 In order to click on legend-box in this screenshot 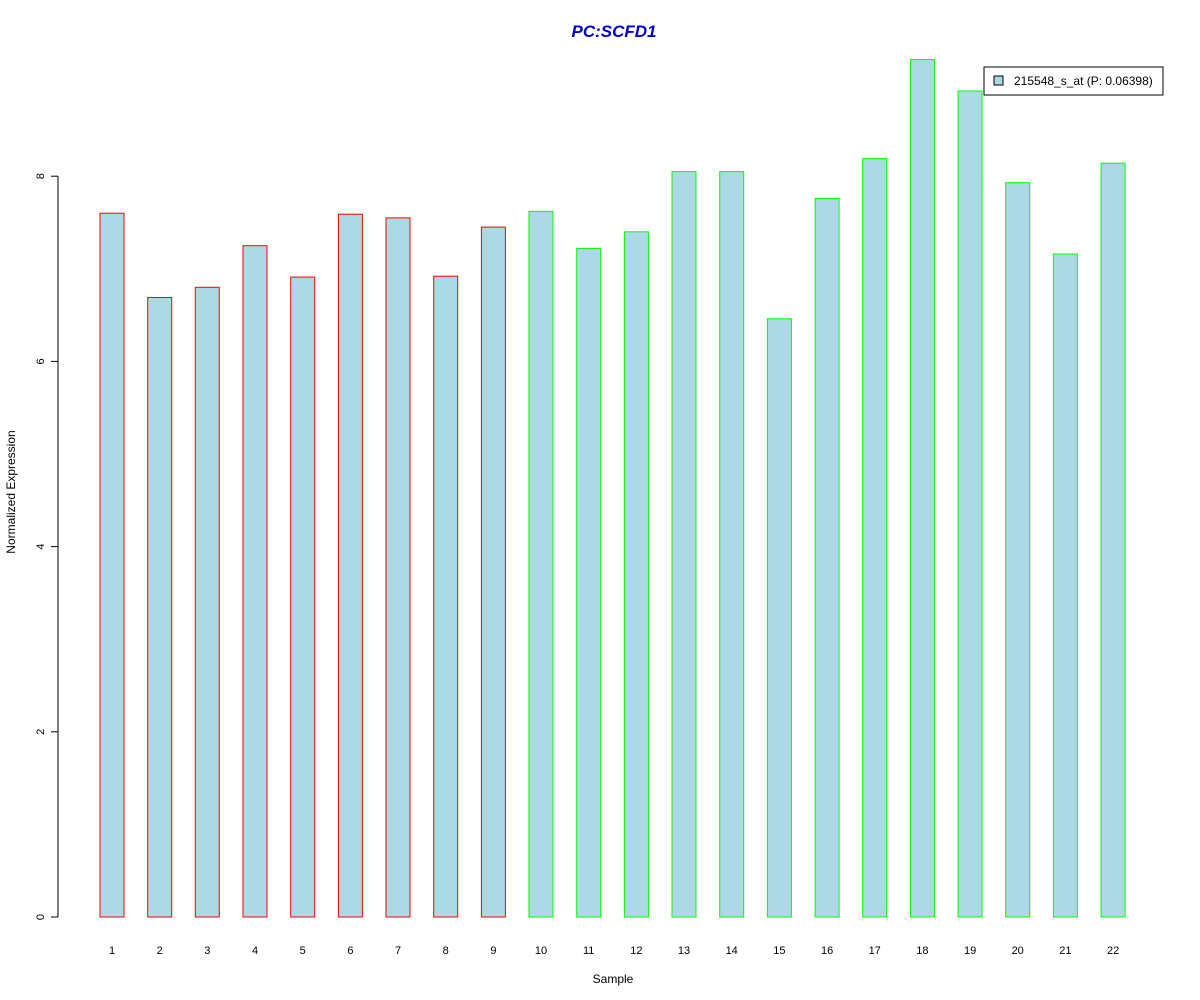, I will do `click(1073, 81)`.